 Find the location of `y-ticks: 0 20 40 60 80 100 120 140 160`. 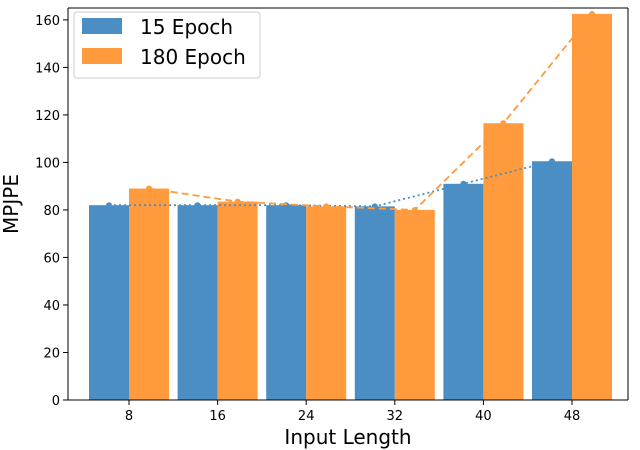

y-ticks: 0 20 40 60 80 100 120 140 160 is located at coordinates (51, 211).